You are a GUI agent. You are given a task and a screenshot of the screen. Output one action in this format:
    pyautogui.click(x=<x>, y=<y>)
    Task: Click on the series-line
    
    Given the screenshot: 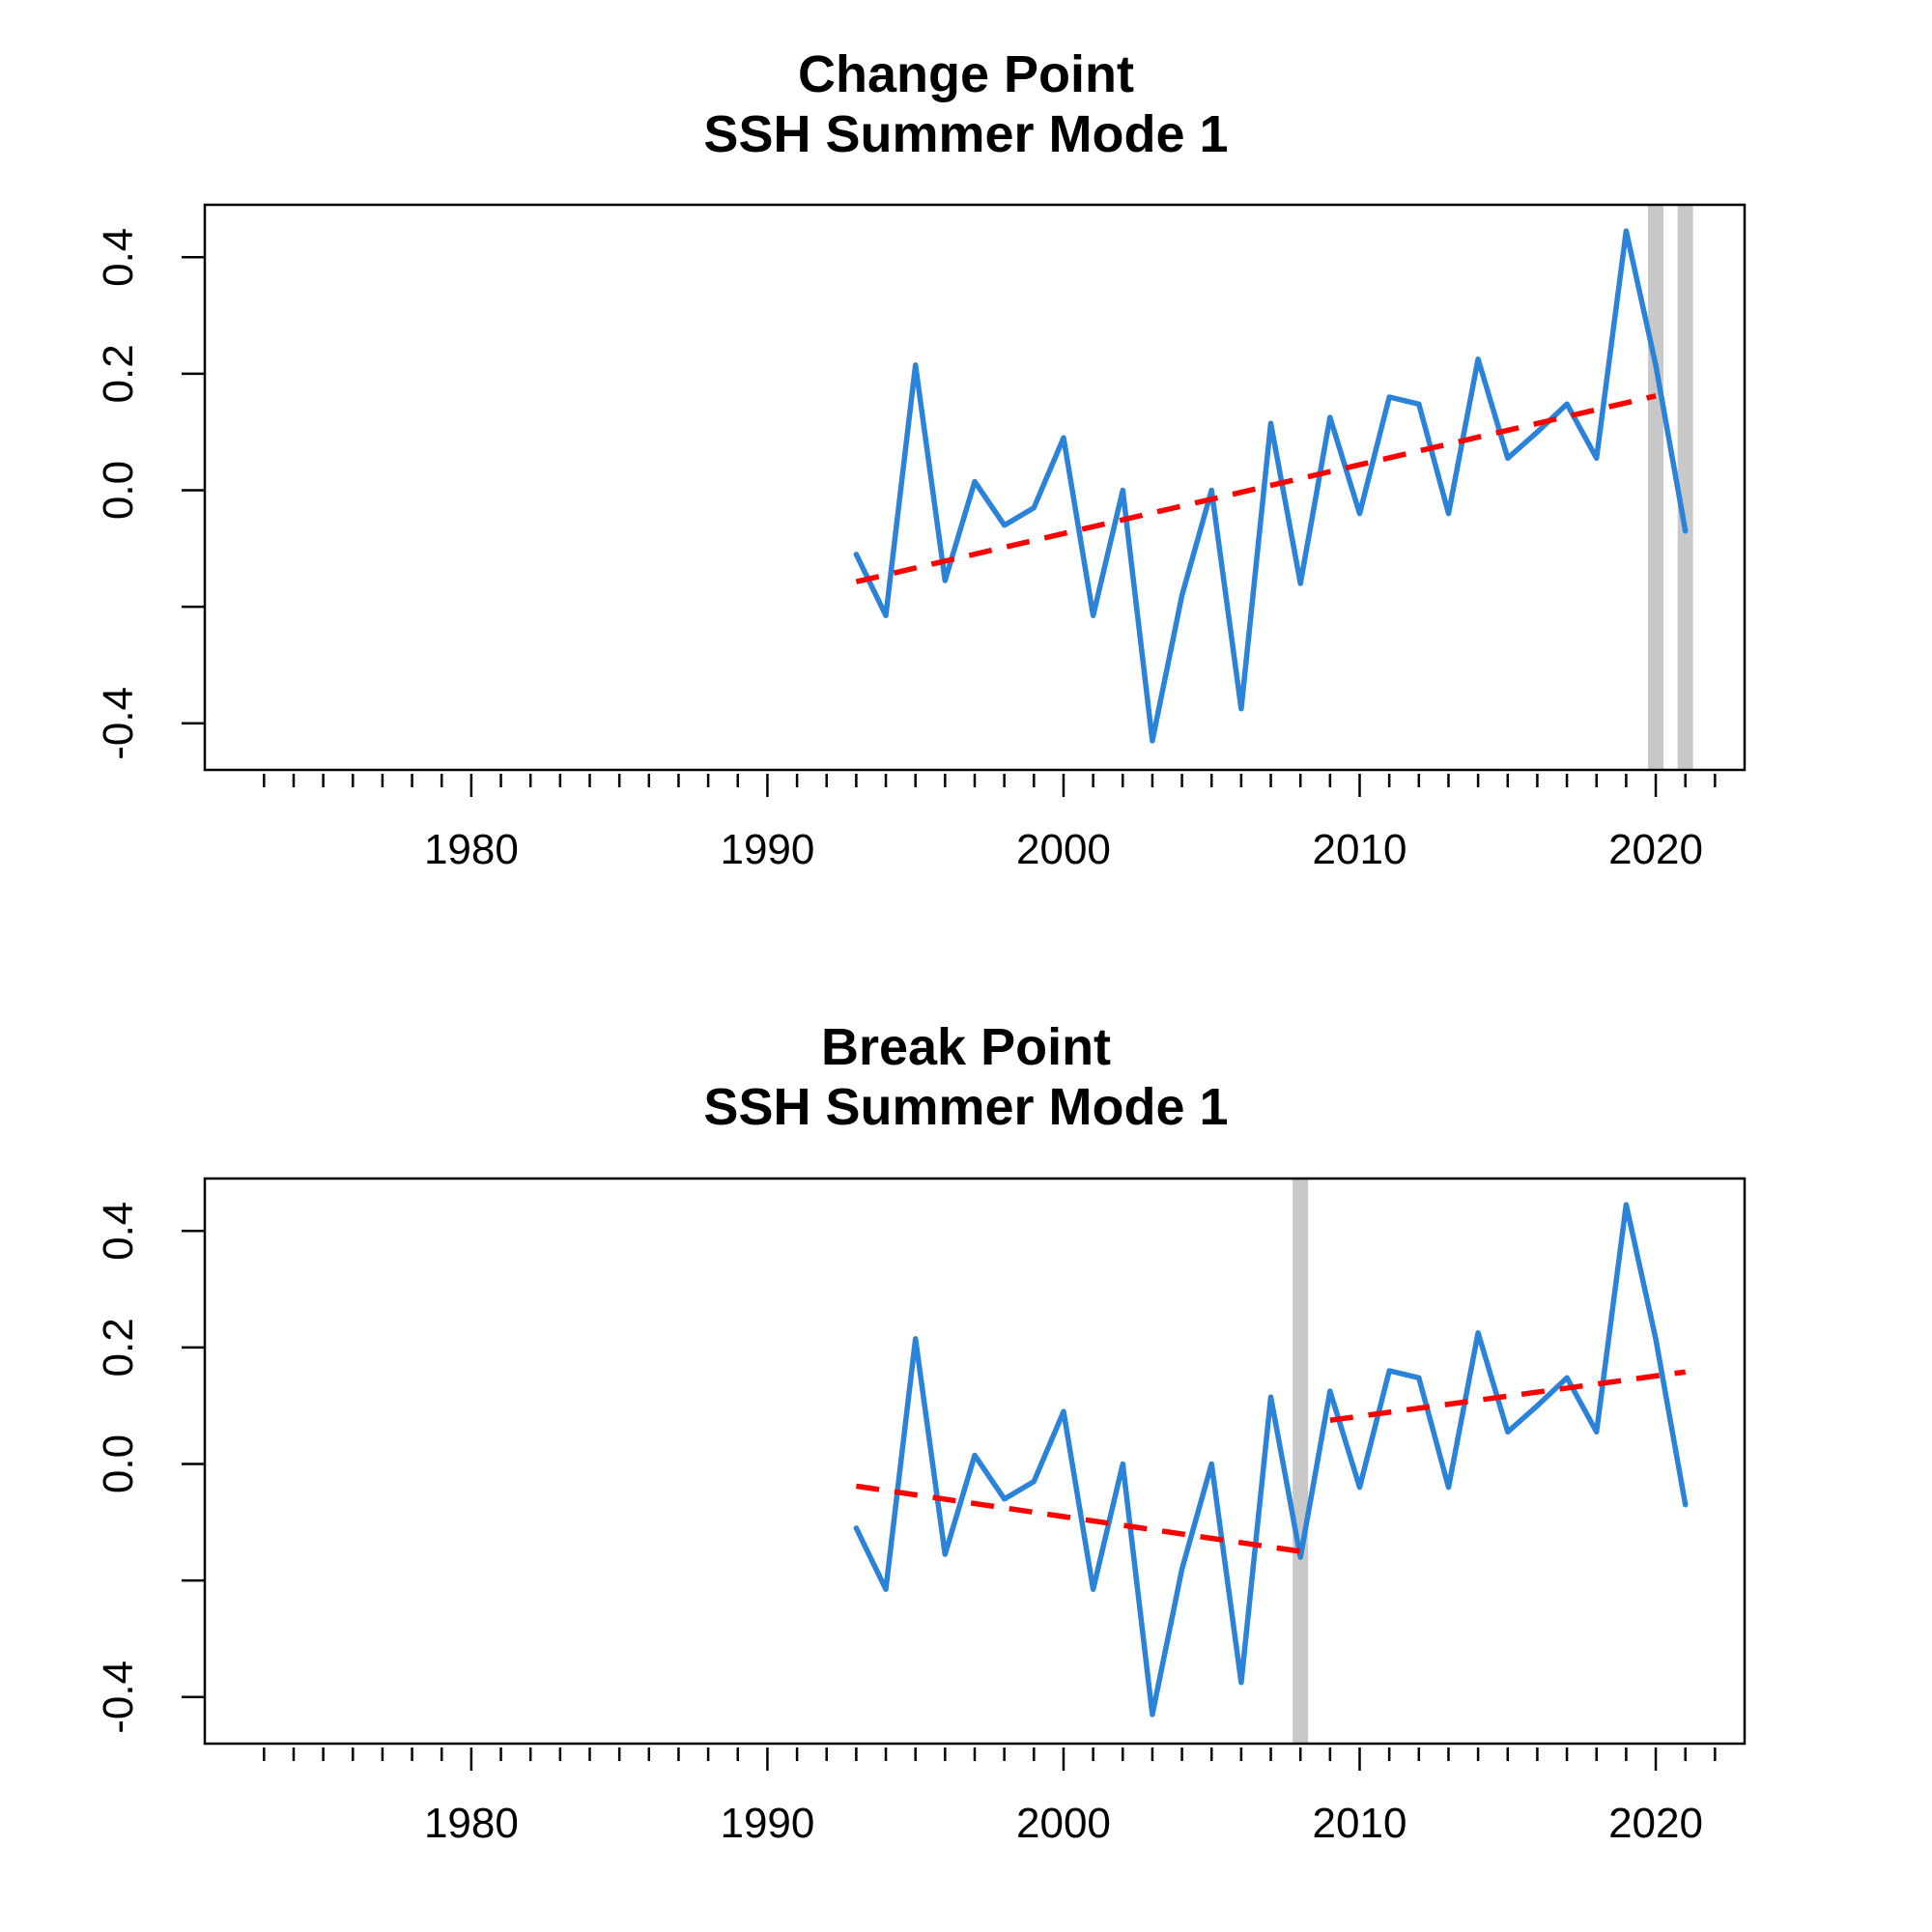 What is the action you would take?
    pyautogui.click(x=1271, y=1460)
    